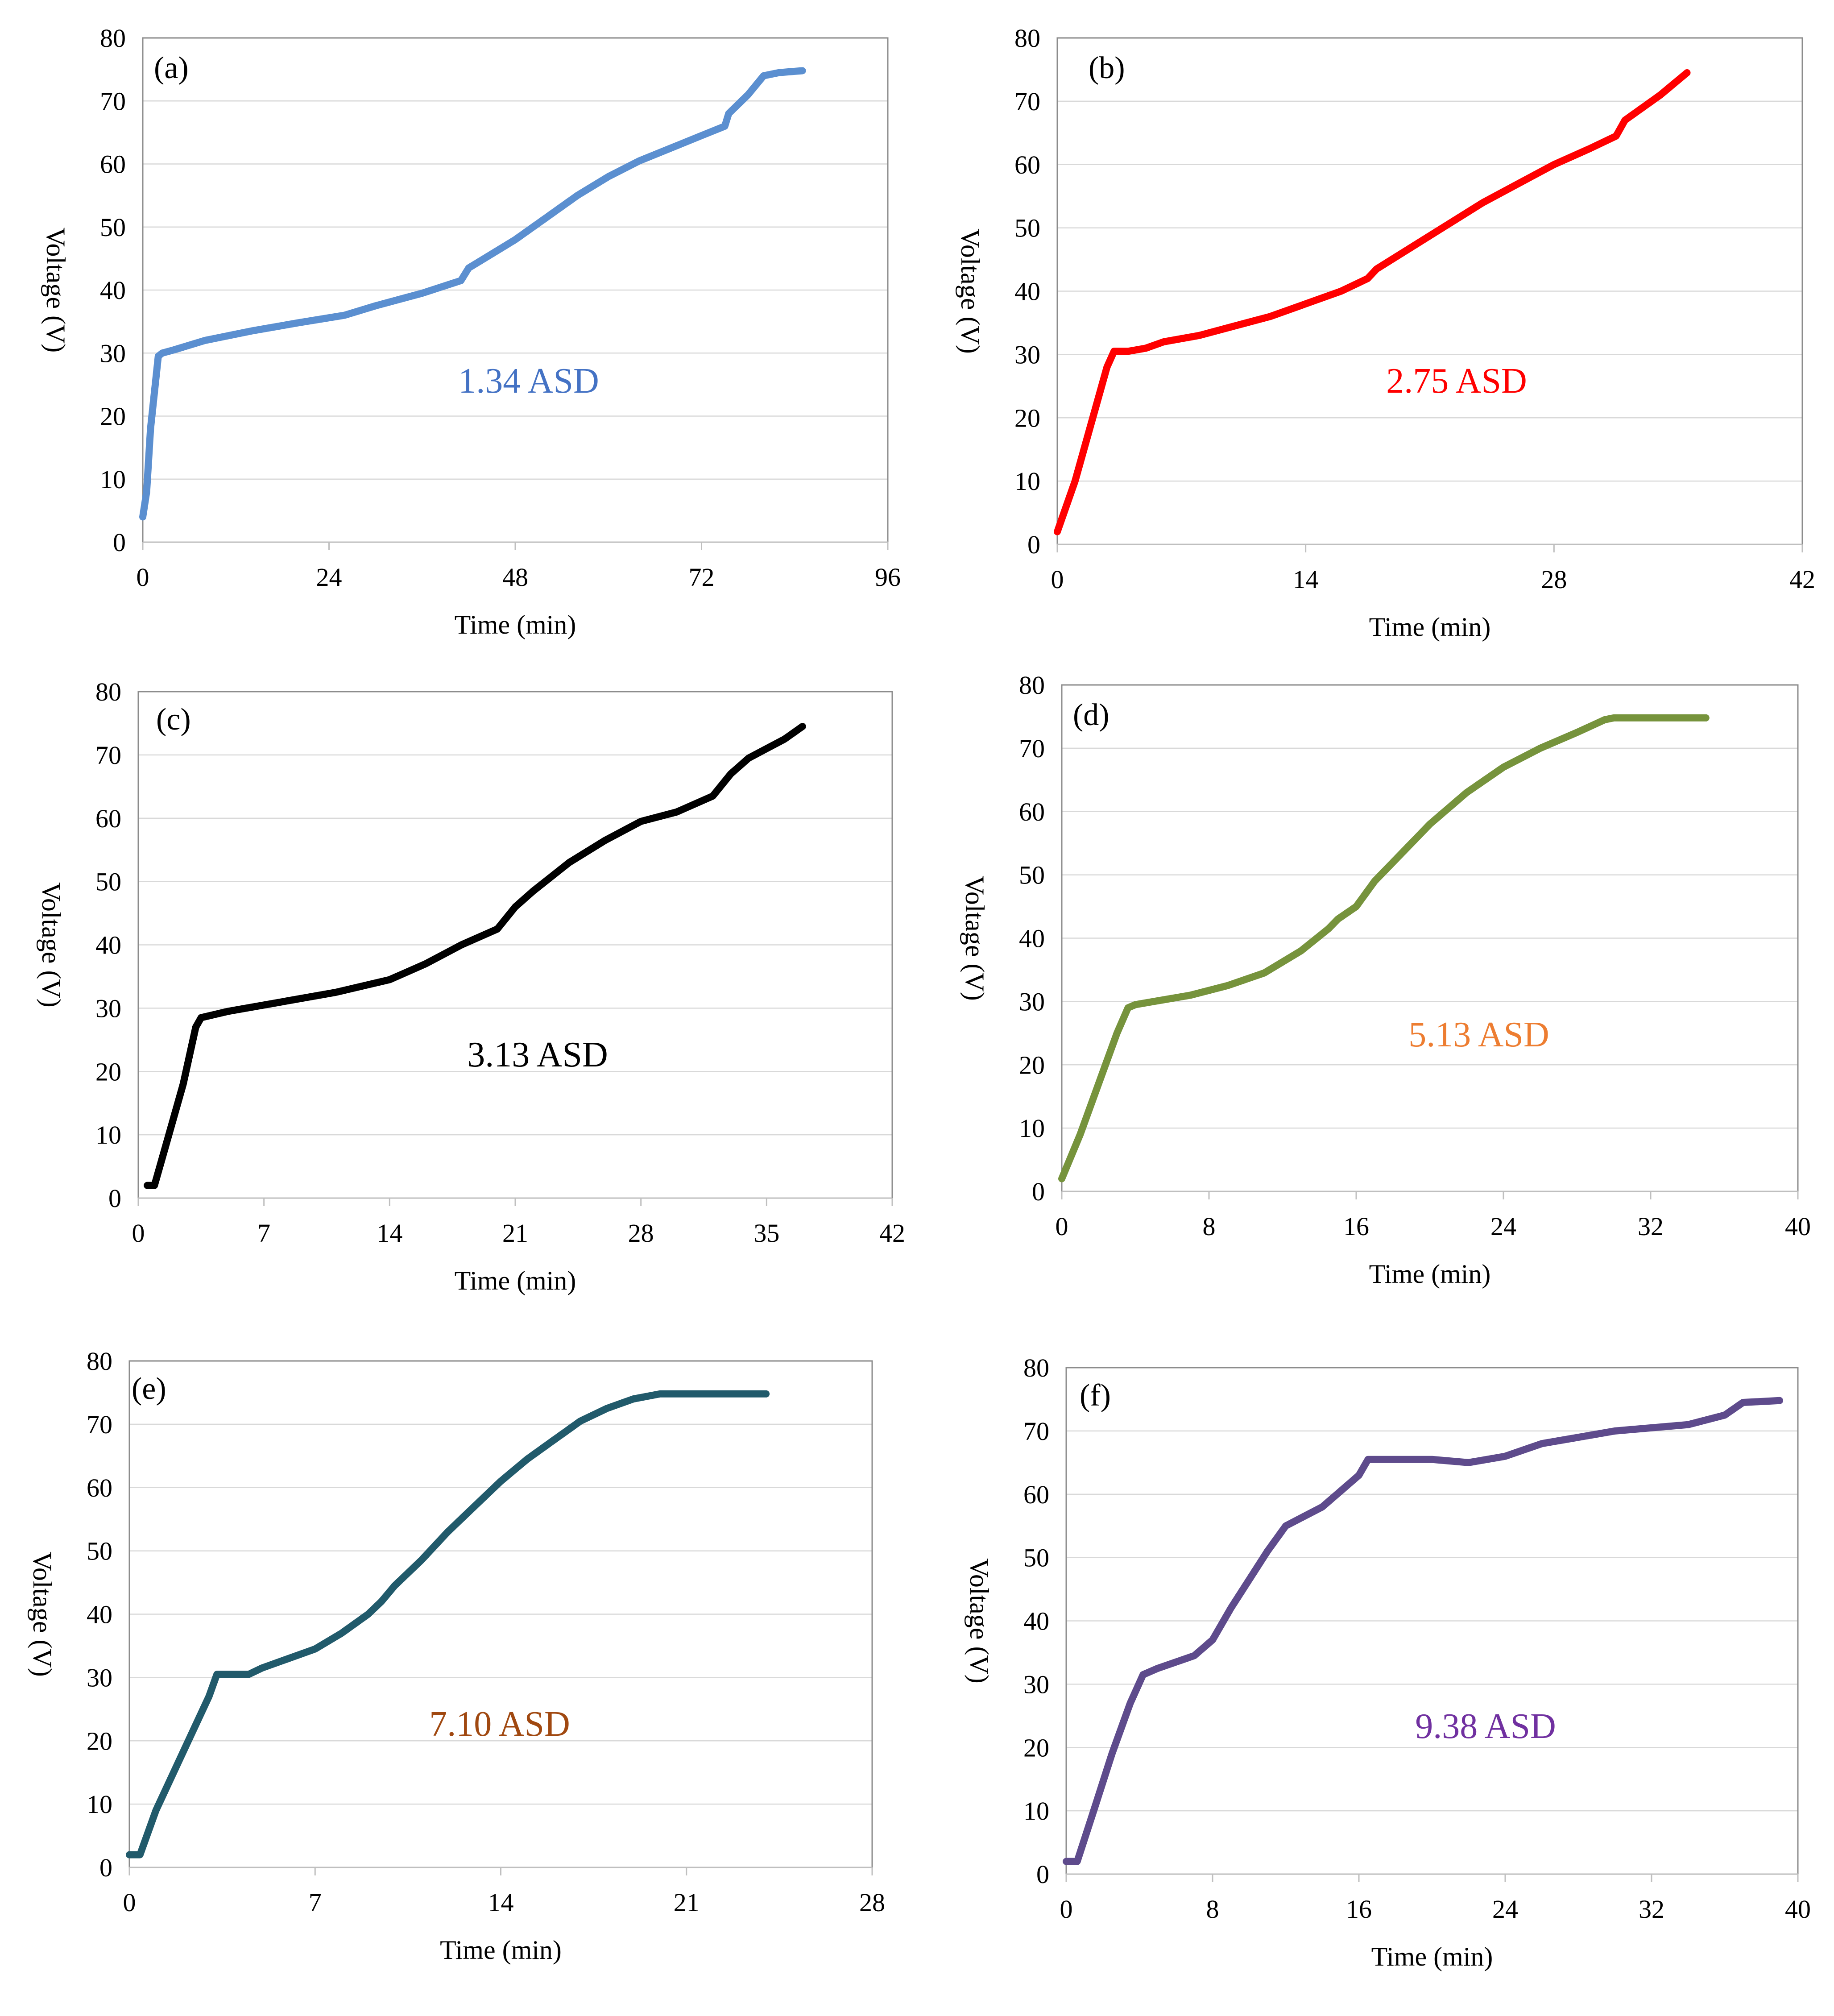 This screenshot has width=1834, height=2016. What do you see at coordinates (173, 719) in the screenshot?
I see `panel-label: (c)` at bounding box center [173, 719].